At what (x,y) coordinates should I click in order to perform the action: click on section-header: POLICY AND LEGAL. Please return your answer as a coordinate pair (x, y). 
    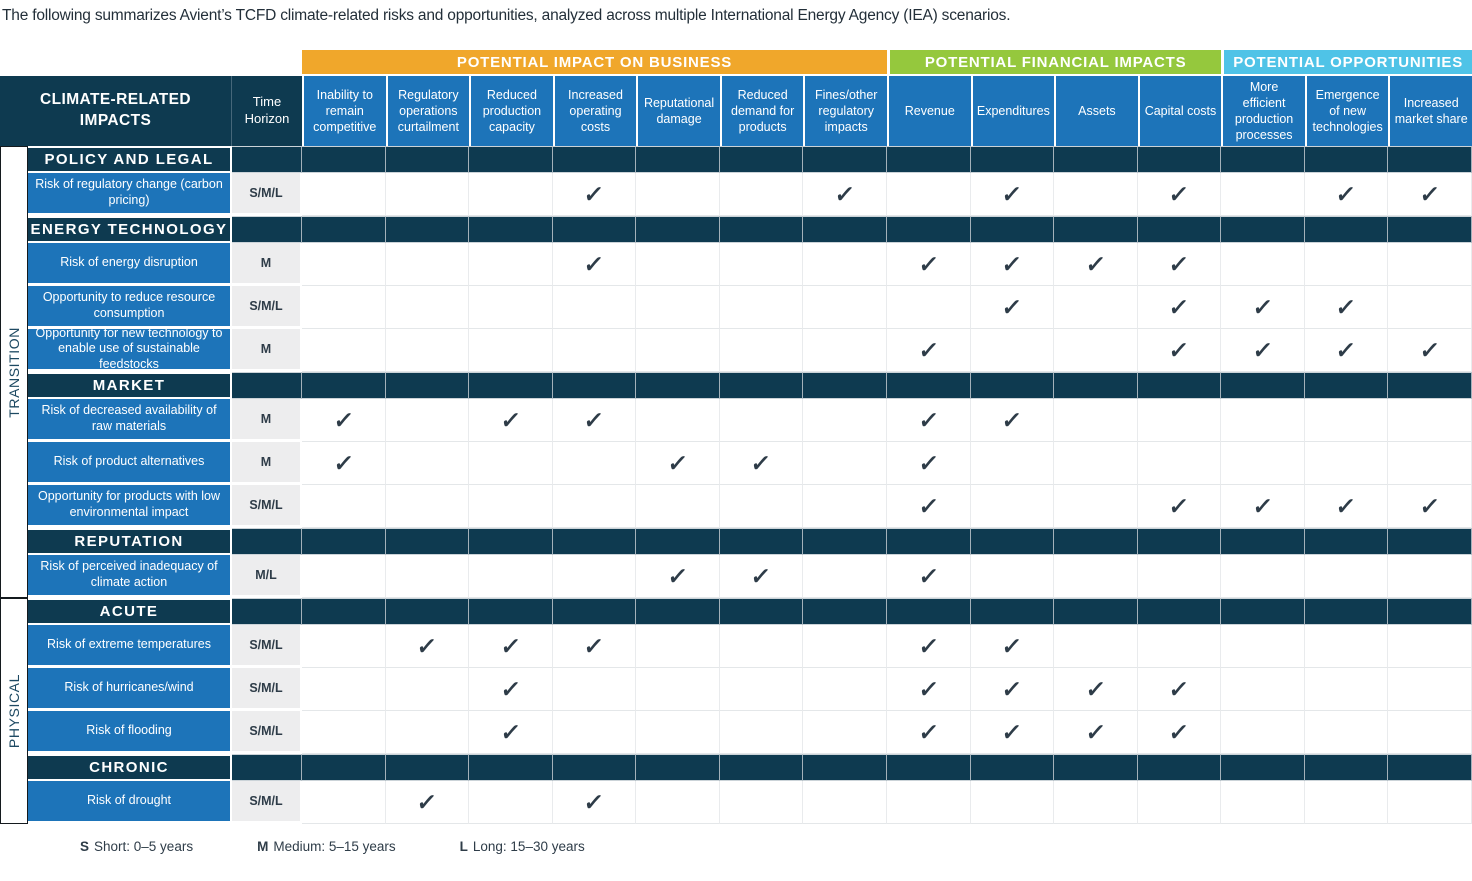
    Looking at the image, I should click on (130, 159).